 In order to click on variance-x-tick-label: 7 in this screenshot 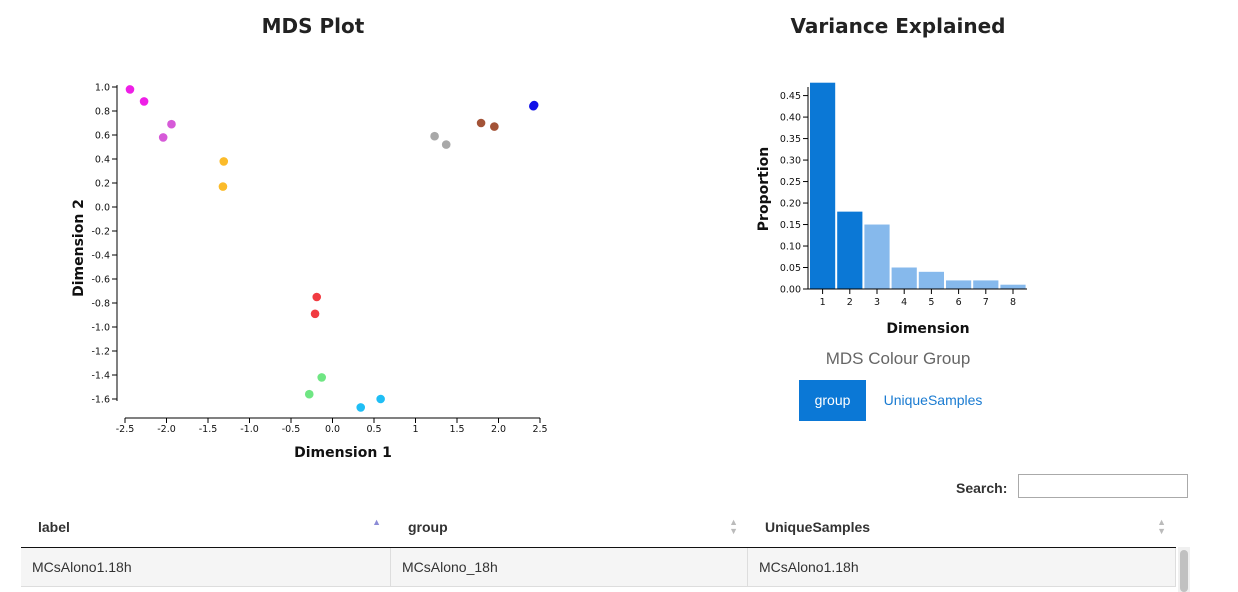, I will do `click(986, 302)`.